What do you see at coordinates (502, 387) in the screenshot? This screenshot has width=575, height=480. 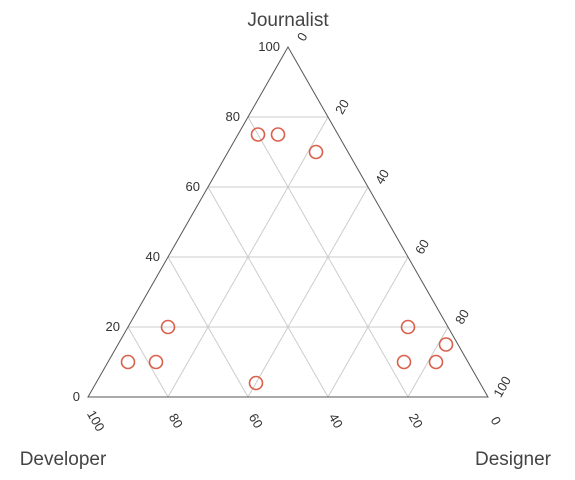 I see `tick-designer-100: 100` at bounding box center [502, 387].